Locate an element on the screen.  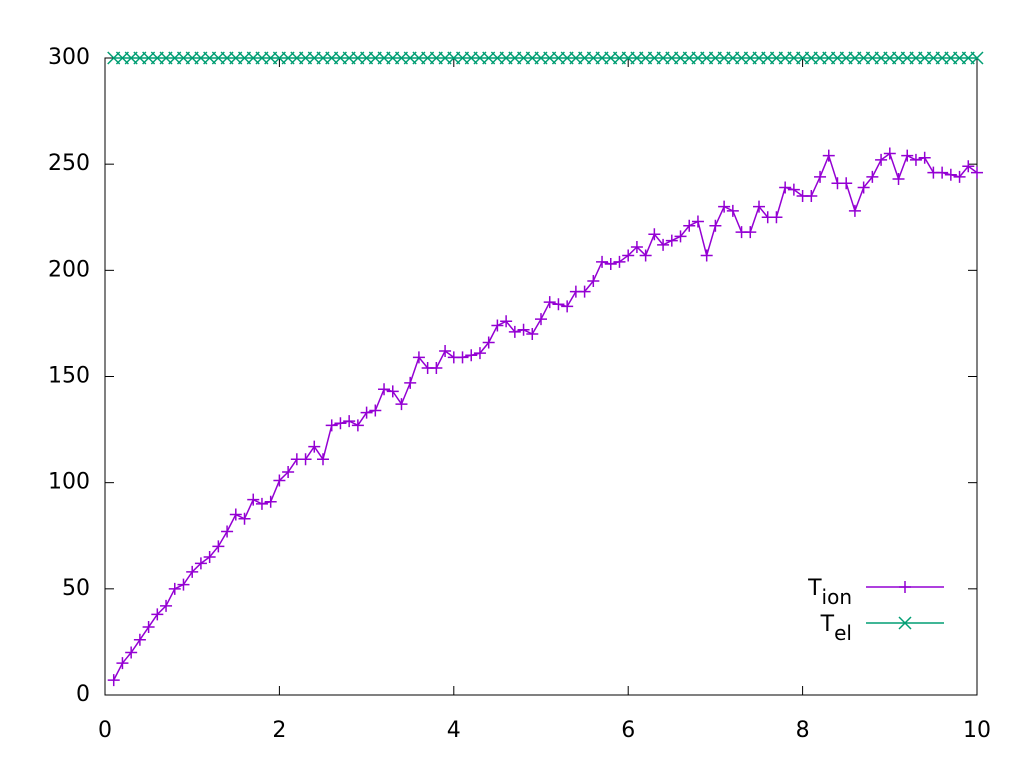
y-tick-label: 200 is located at coordinates (69, 269).